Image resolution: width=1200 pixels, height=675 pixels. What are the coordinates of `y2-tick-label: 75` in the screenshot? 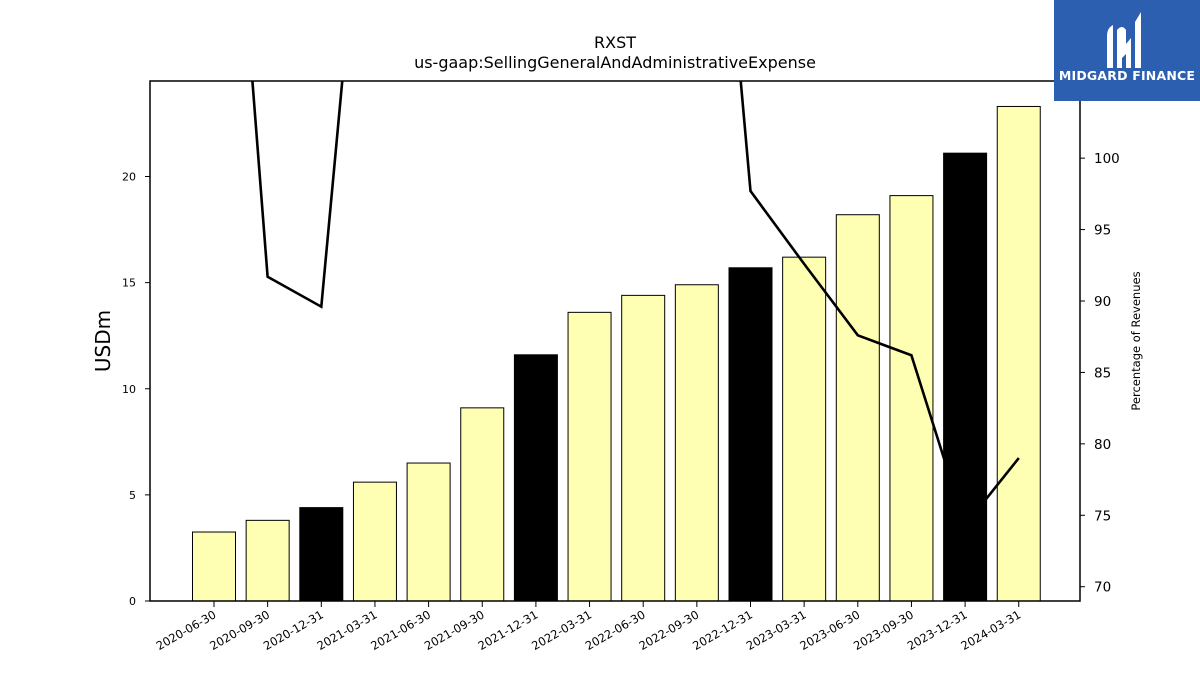 It's located at (1102, 516).